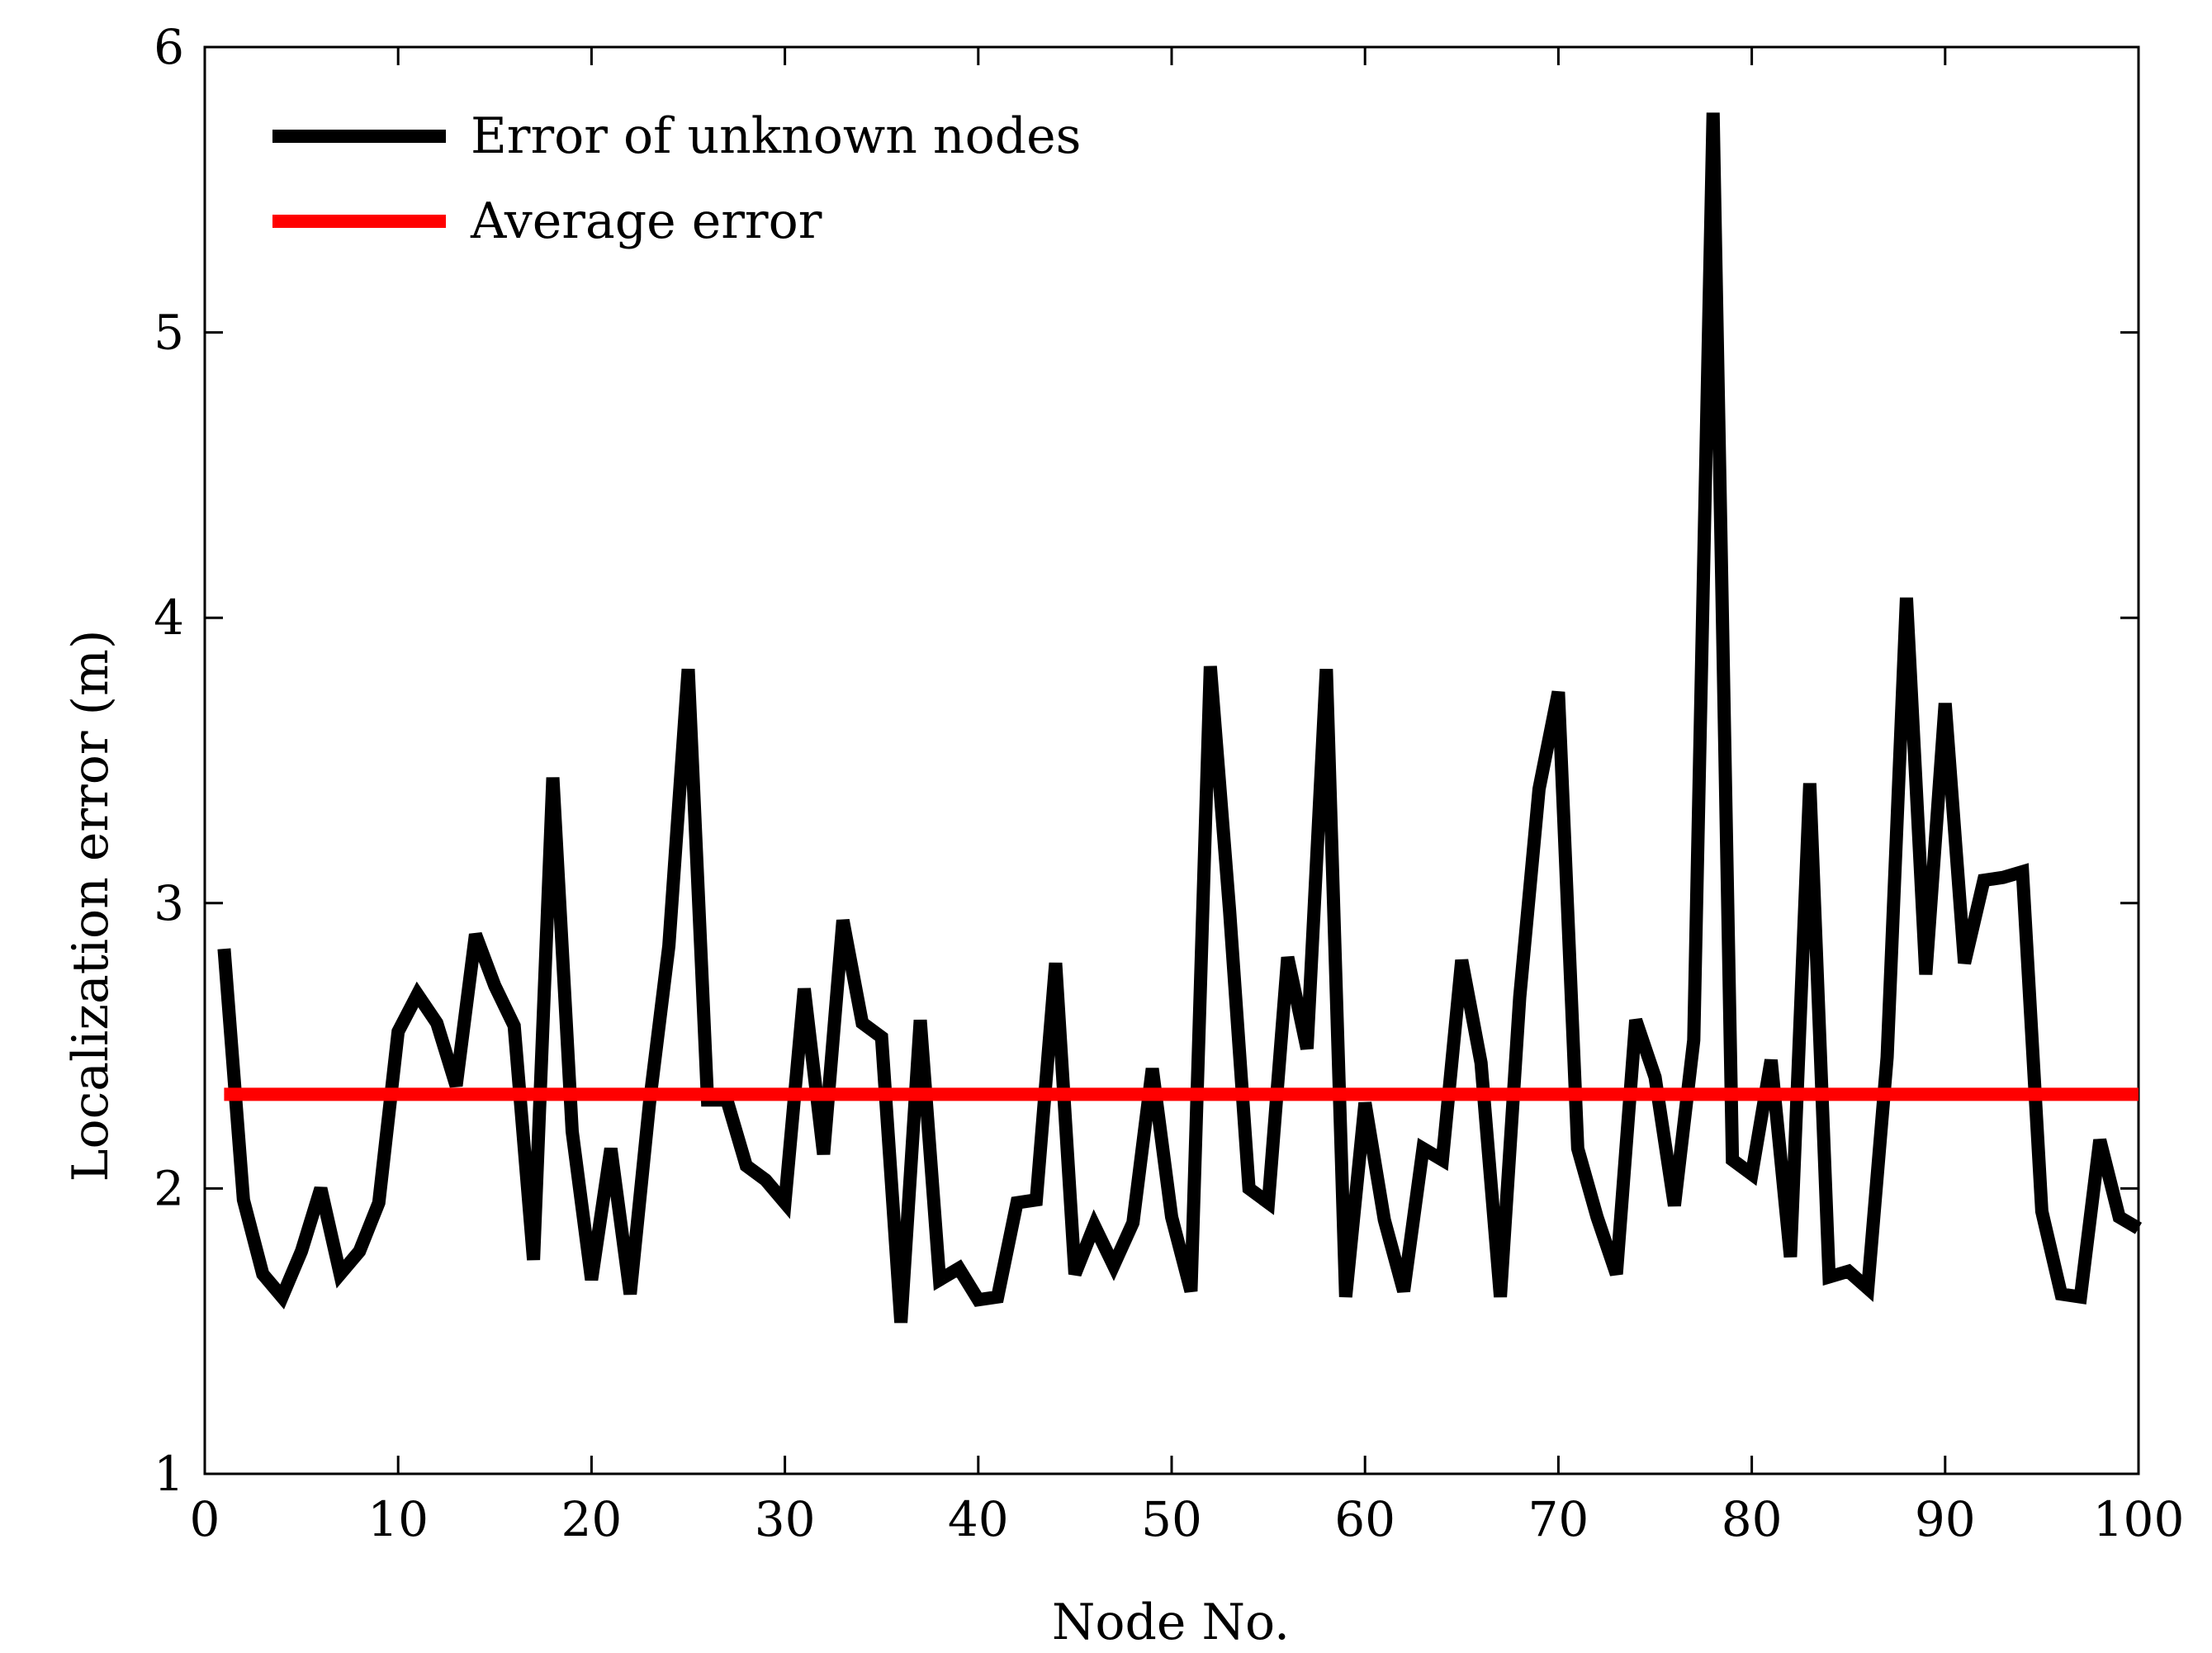  I want to click on y-tick-label: 3, so click(169, 903).